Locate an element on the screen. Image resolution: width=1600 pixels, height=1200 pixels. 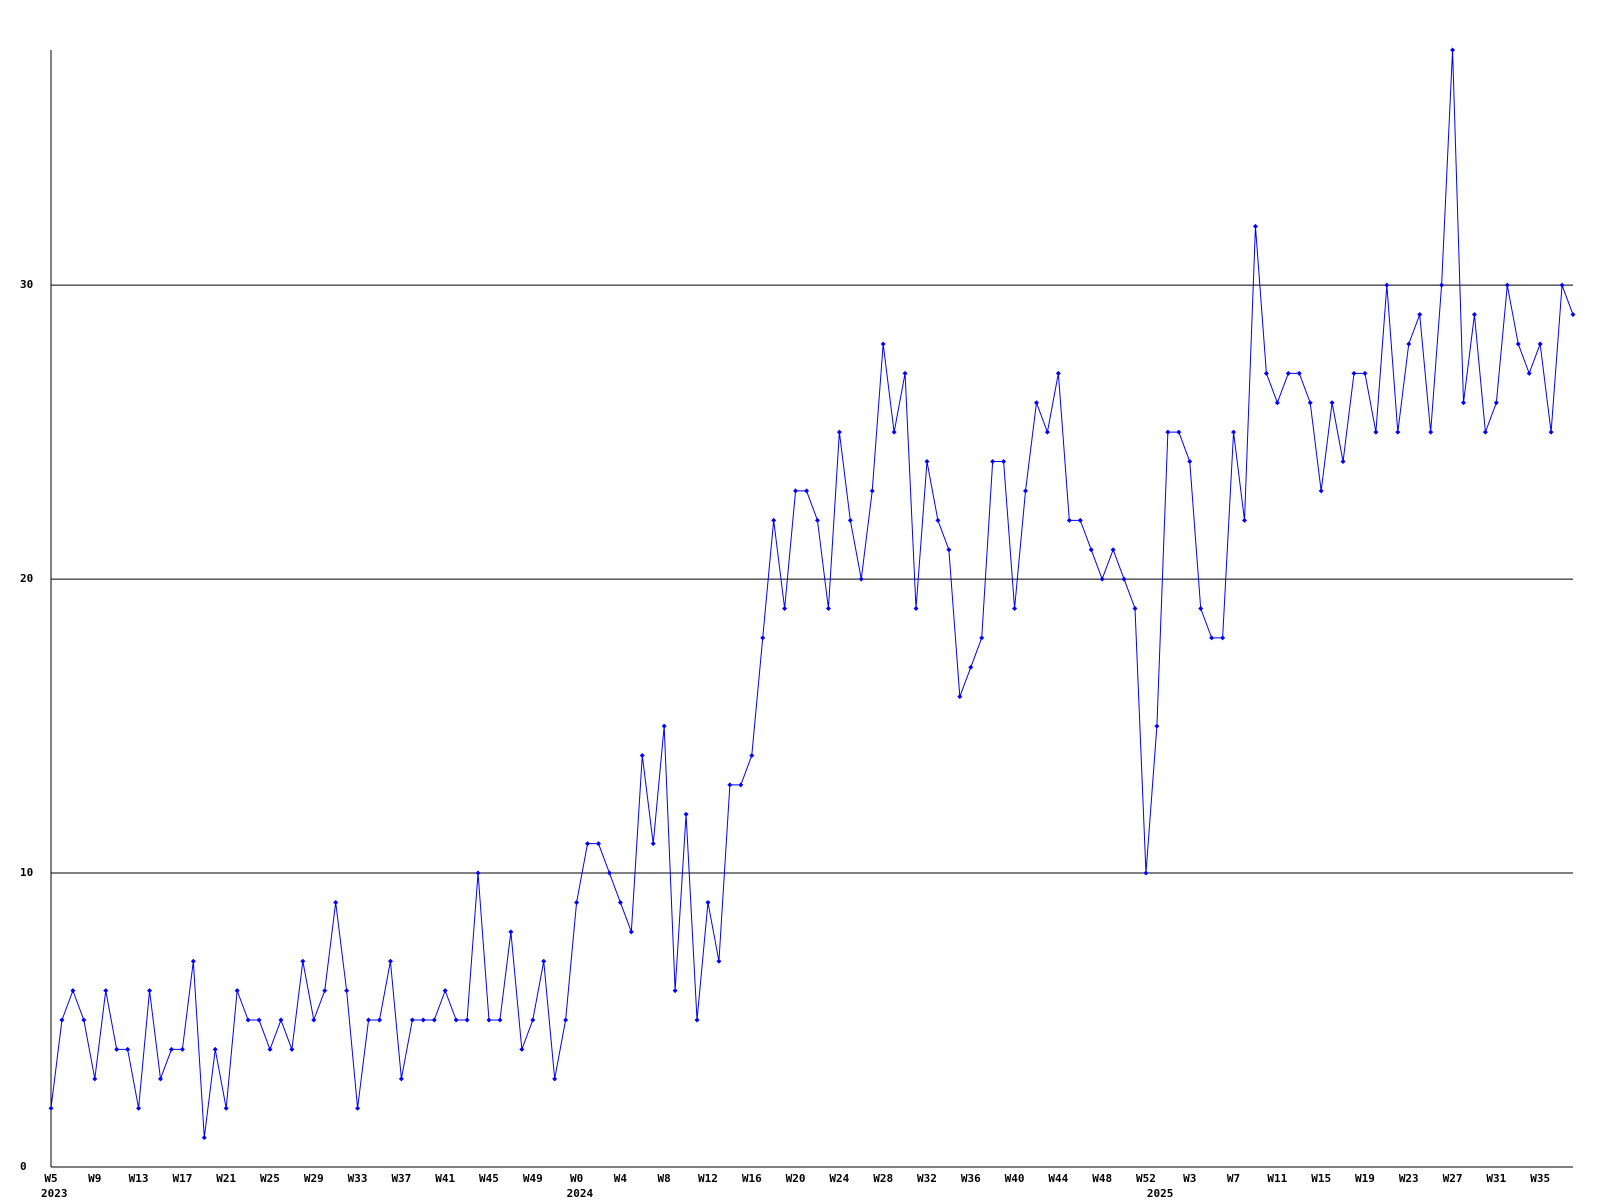
x-tick-label: W29 is located at coordinates (314, 1178).